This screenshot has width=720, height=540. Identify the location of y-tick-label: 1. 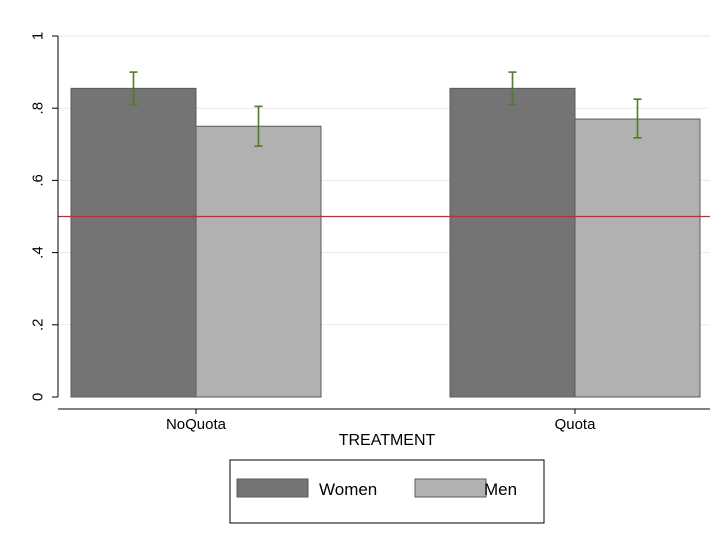
(38, 36).